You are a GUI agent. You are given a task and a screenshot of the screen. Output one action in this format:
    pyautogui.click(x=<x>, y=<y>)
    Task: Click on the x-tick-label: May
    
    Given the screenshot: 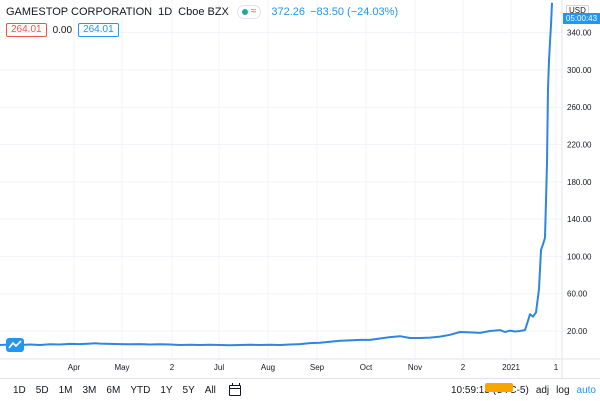 What is the action you would take?
    pyautogui.click(x=121, y=367)
    